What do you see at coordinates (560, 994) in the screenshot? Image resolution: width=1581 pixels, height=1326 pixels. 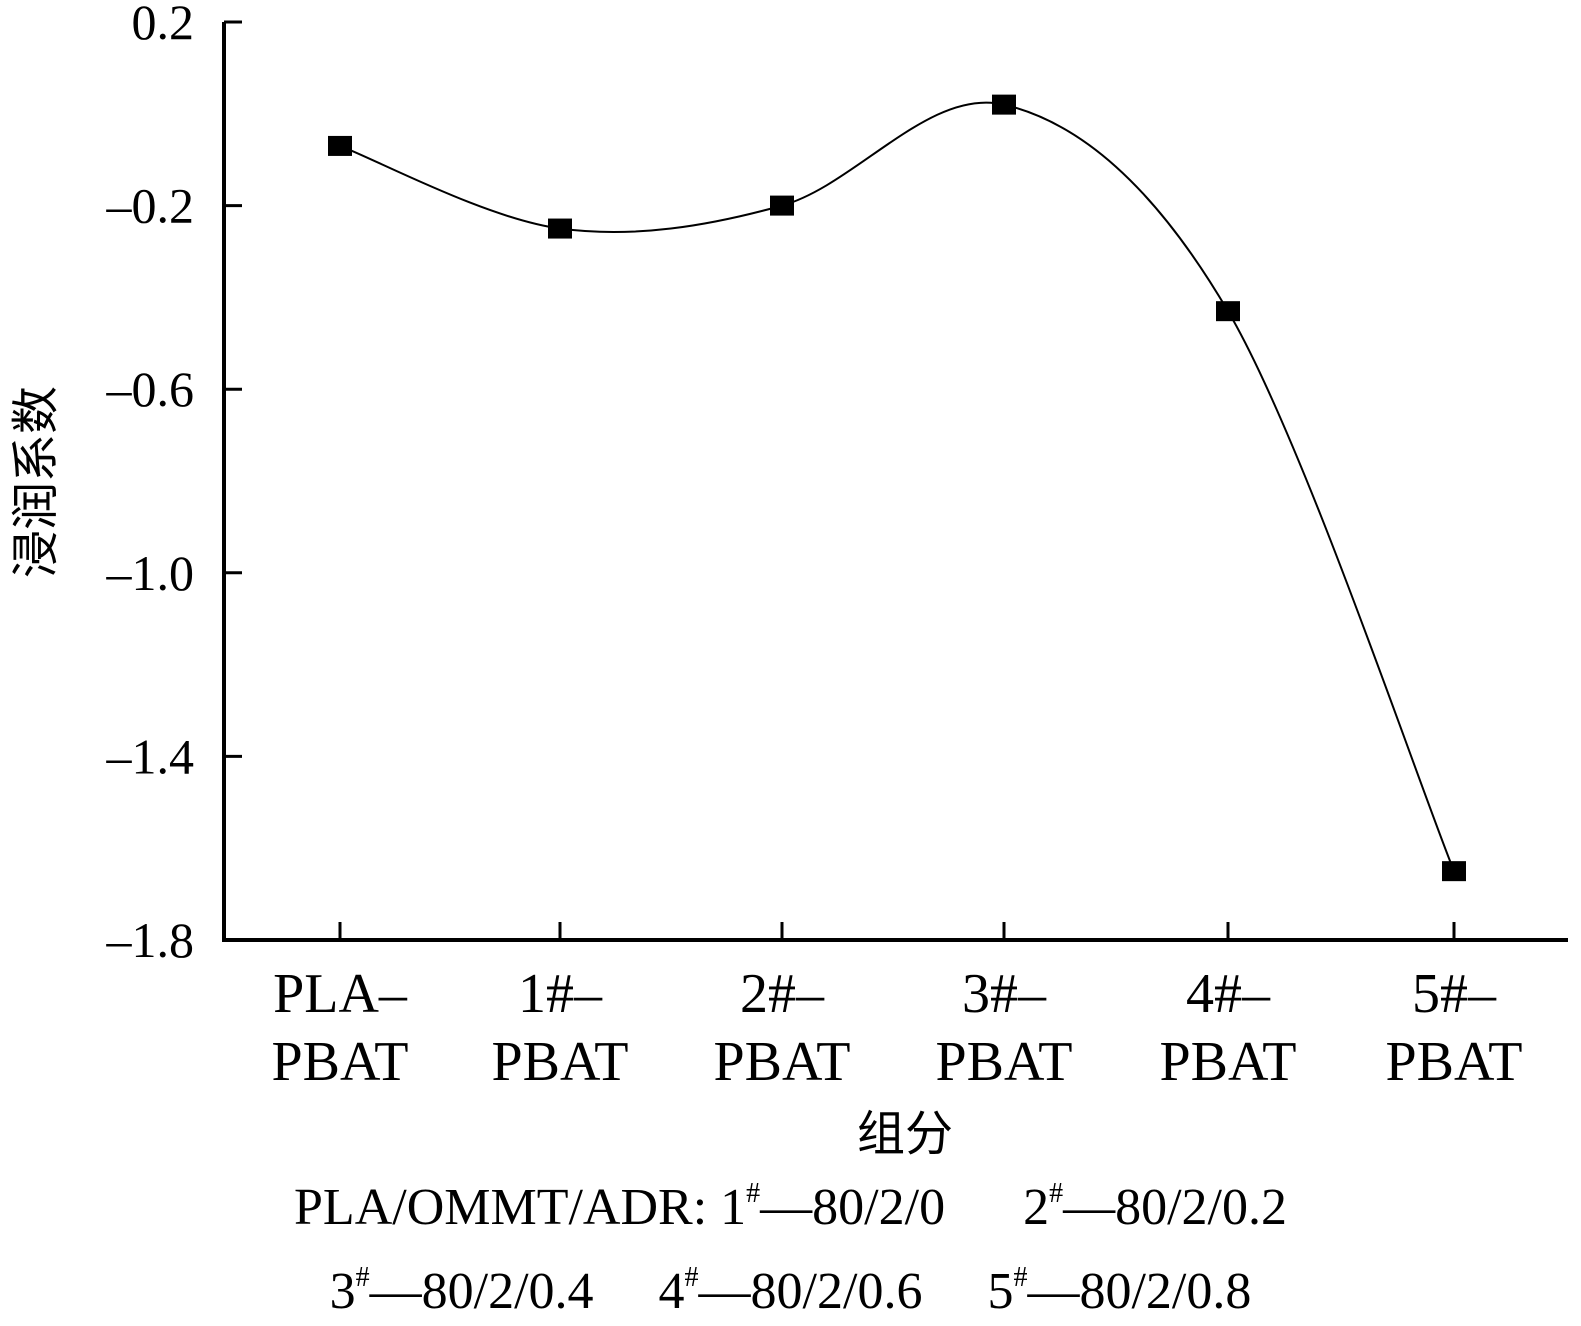 I see `x-tick-label-line: 1#–` at bounding box center [560, 994].